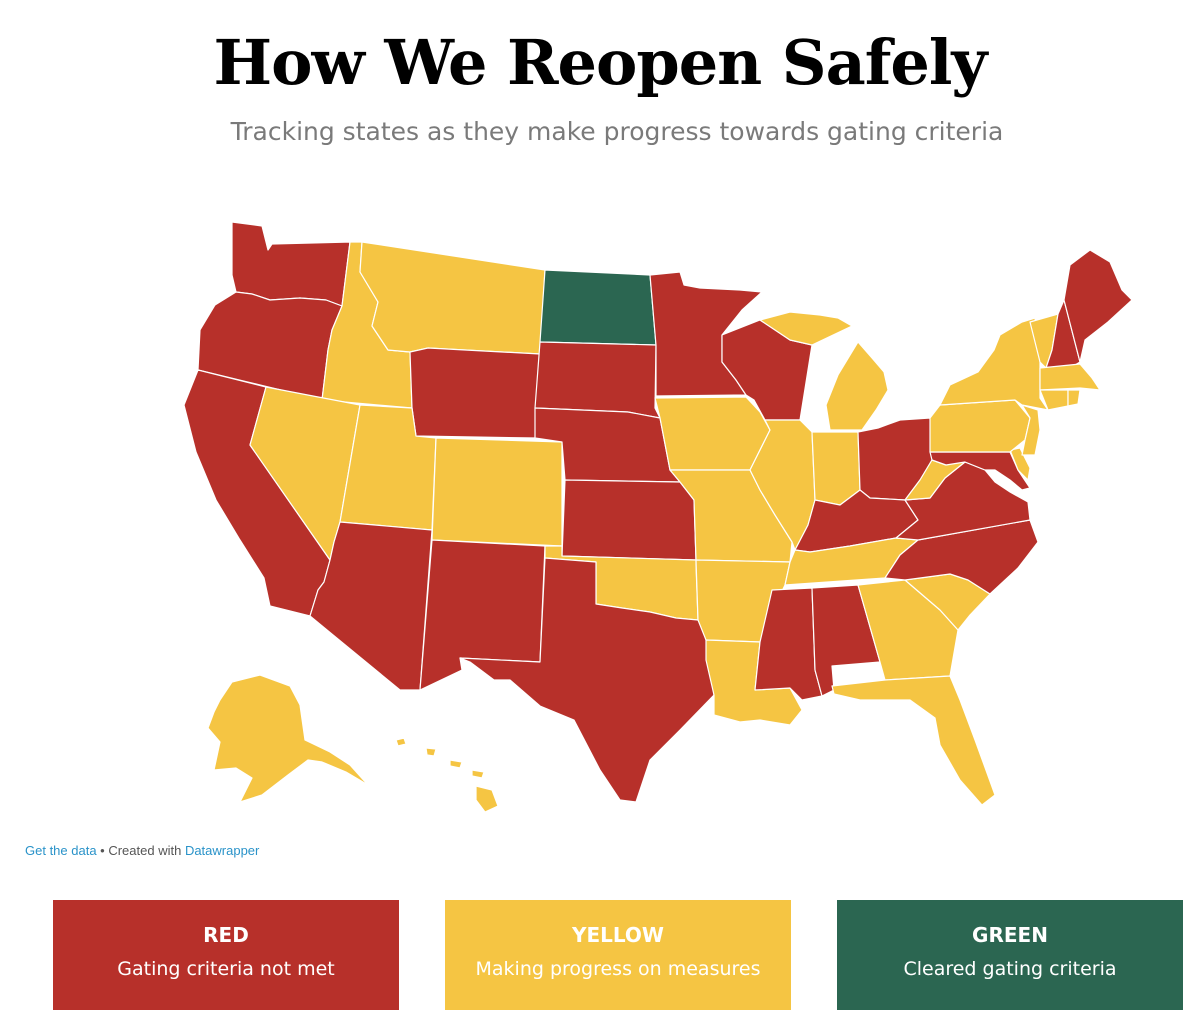 Image resolution: width=1200 pixels, height=1035 pixels. What do you see at coordinates (618, 969) in the screenshot?
I see `legend-yellow-description: Making progress on measures` at bounding box center [618, 969].